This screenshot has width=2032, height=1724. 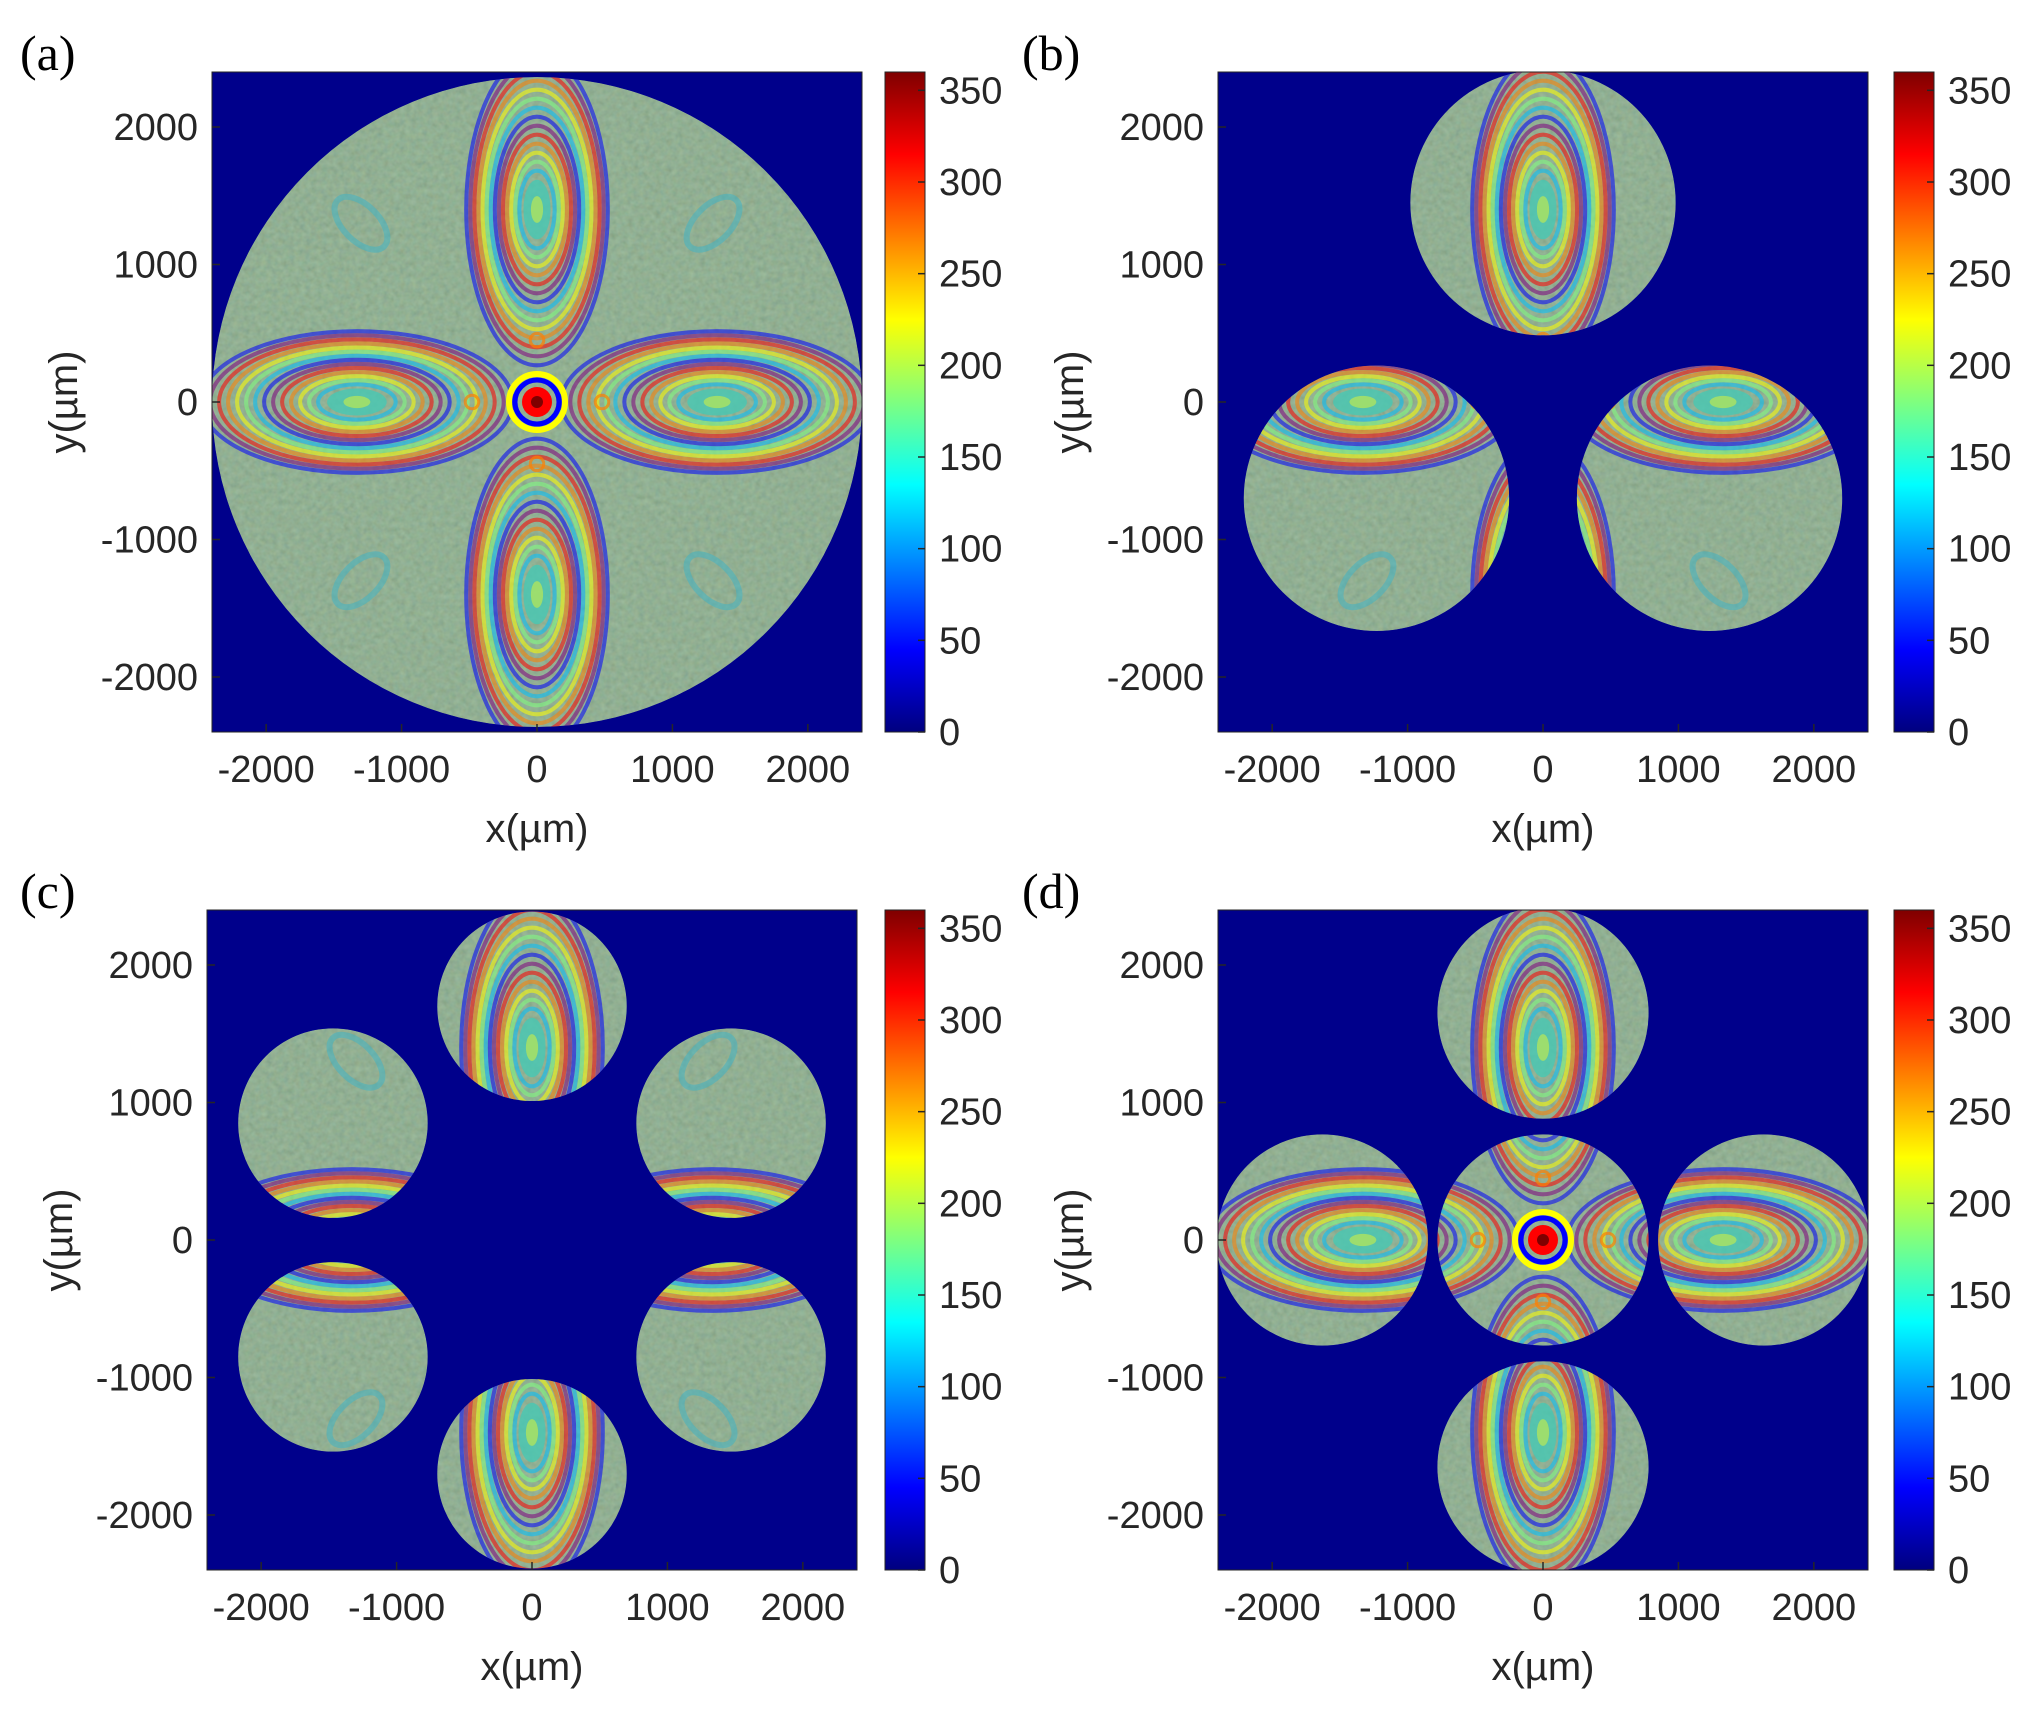 I want to click on colorbar, so click(x=1914, y=402).